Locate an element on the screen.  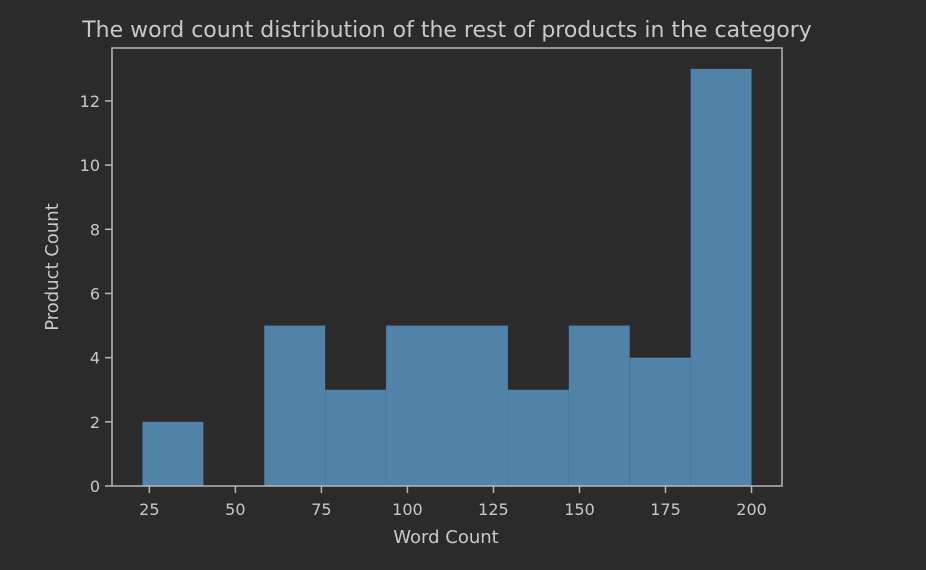
x-tick-label: 200 is located at coordinates (751, 509).